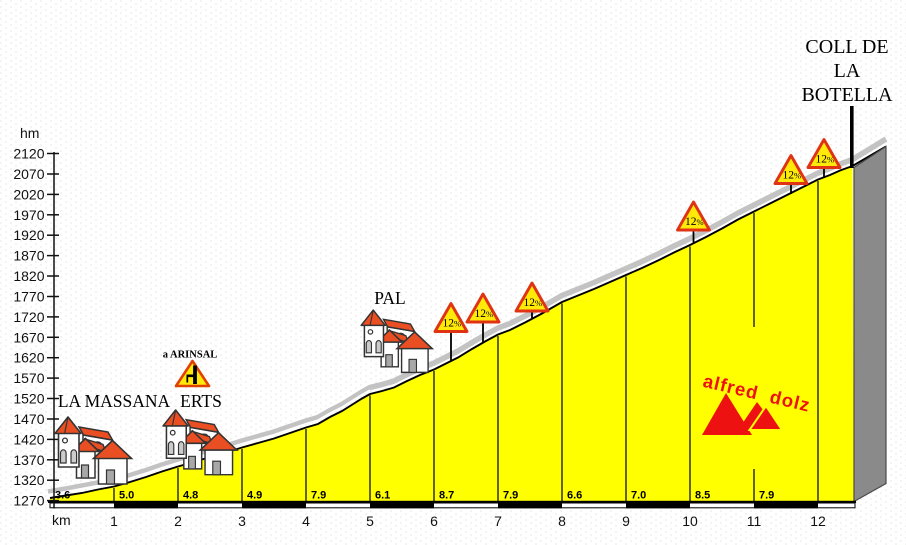 This screenshot has height=545, width=906. Describe the element at coordinates (254, 496) in the screenshot. I see `svg-text: 4.9` at that location.